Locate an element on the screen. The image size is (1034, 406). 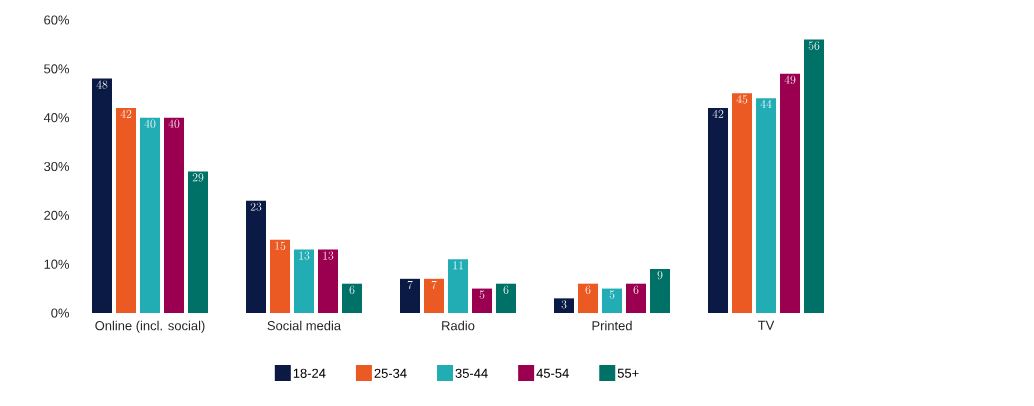
data-label: 44 is located at coordinates (766, 104).